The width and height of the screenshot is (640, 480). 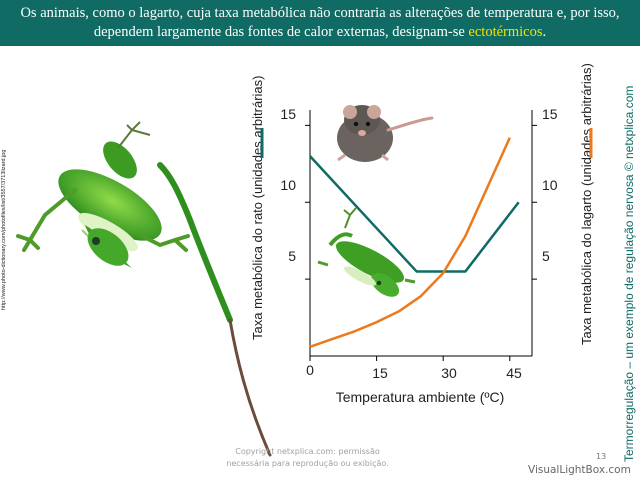 What do you see at coordinates (288, 185) in the screenshot?
I see `y-left-tick-label: 10` at bounding box center [288, 185].